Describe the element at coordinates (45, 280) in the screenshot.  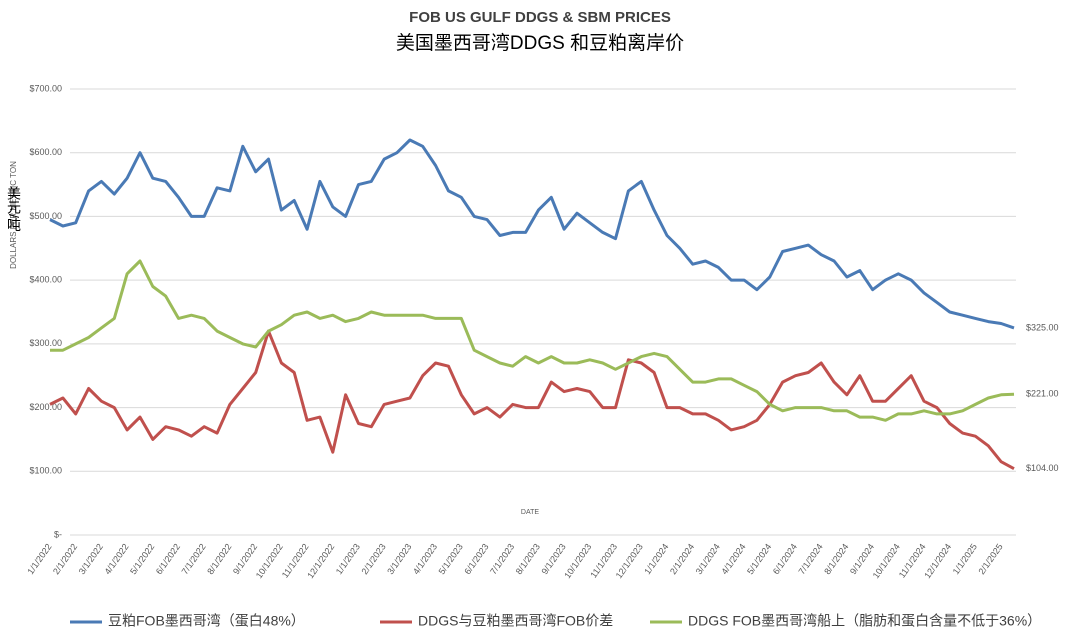
I see `y-tick-label: $400.00` at that location.